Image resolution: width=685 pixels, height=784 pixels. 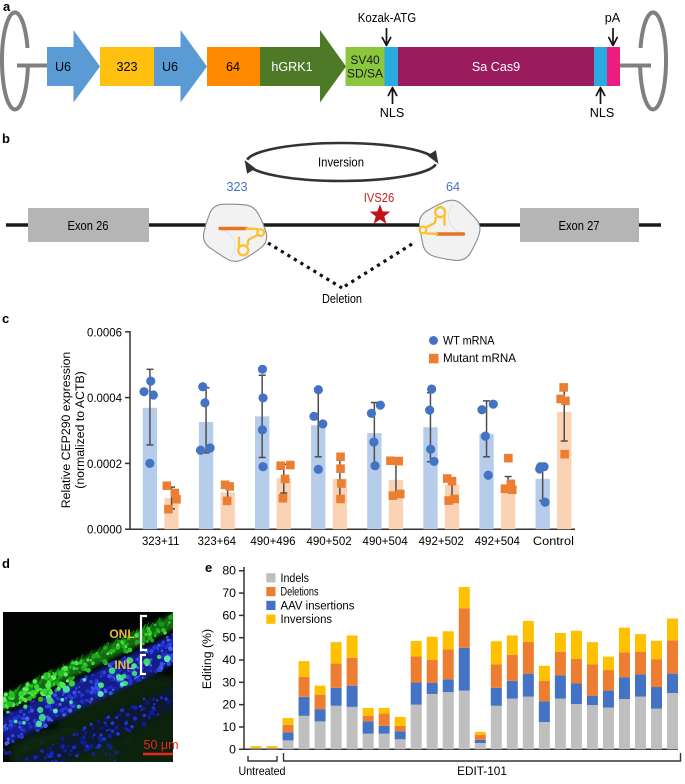 What do you see at coordinates (387, 18) in the screenshot?
I see `svg-text: Kozak-ATG` at bounding box center [387, 18].